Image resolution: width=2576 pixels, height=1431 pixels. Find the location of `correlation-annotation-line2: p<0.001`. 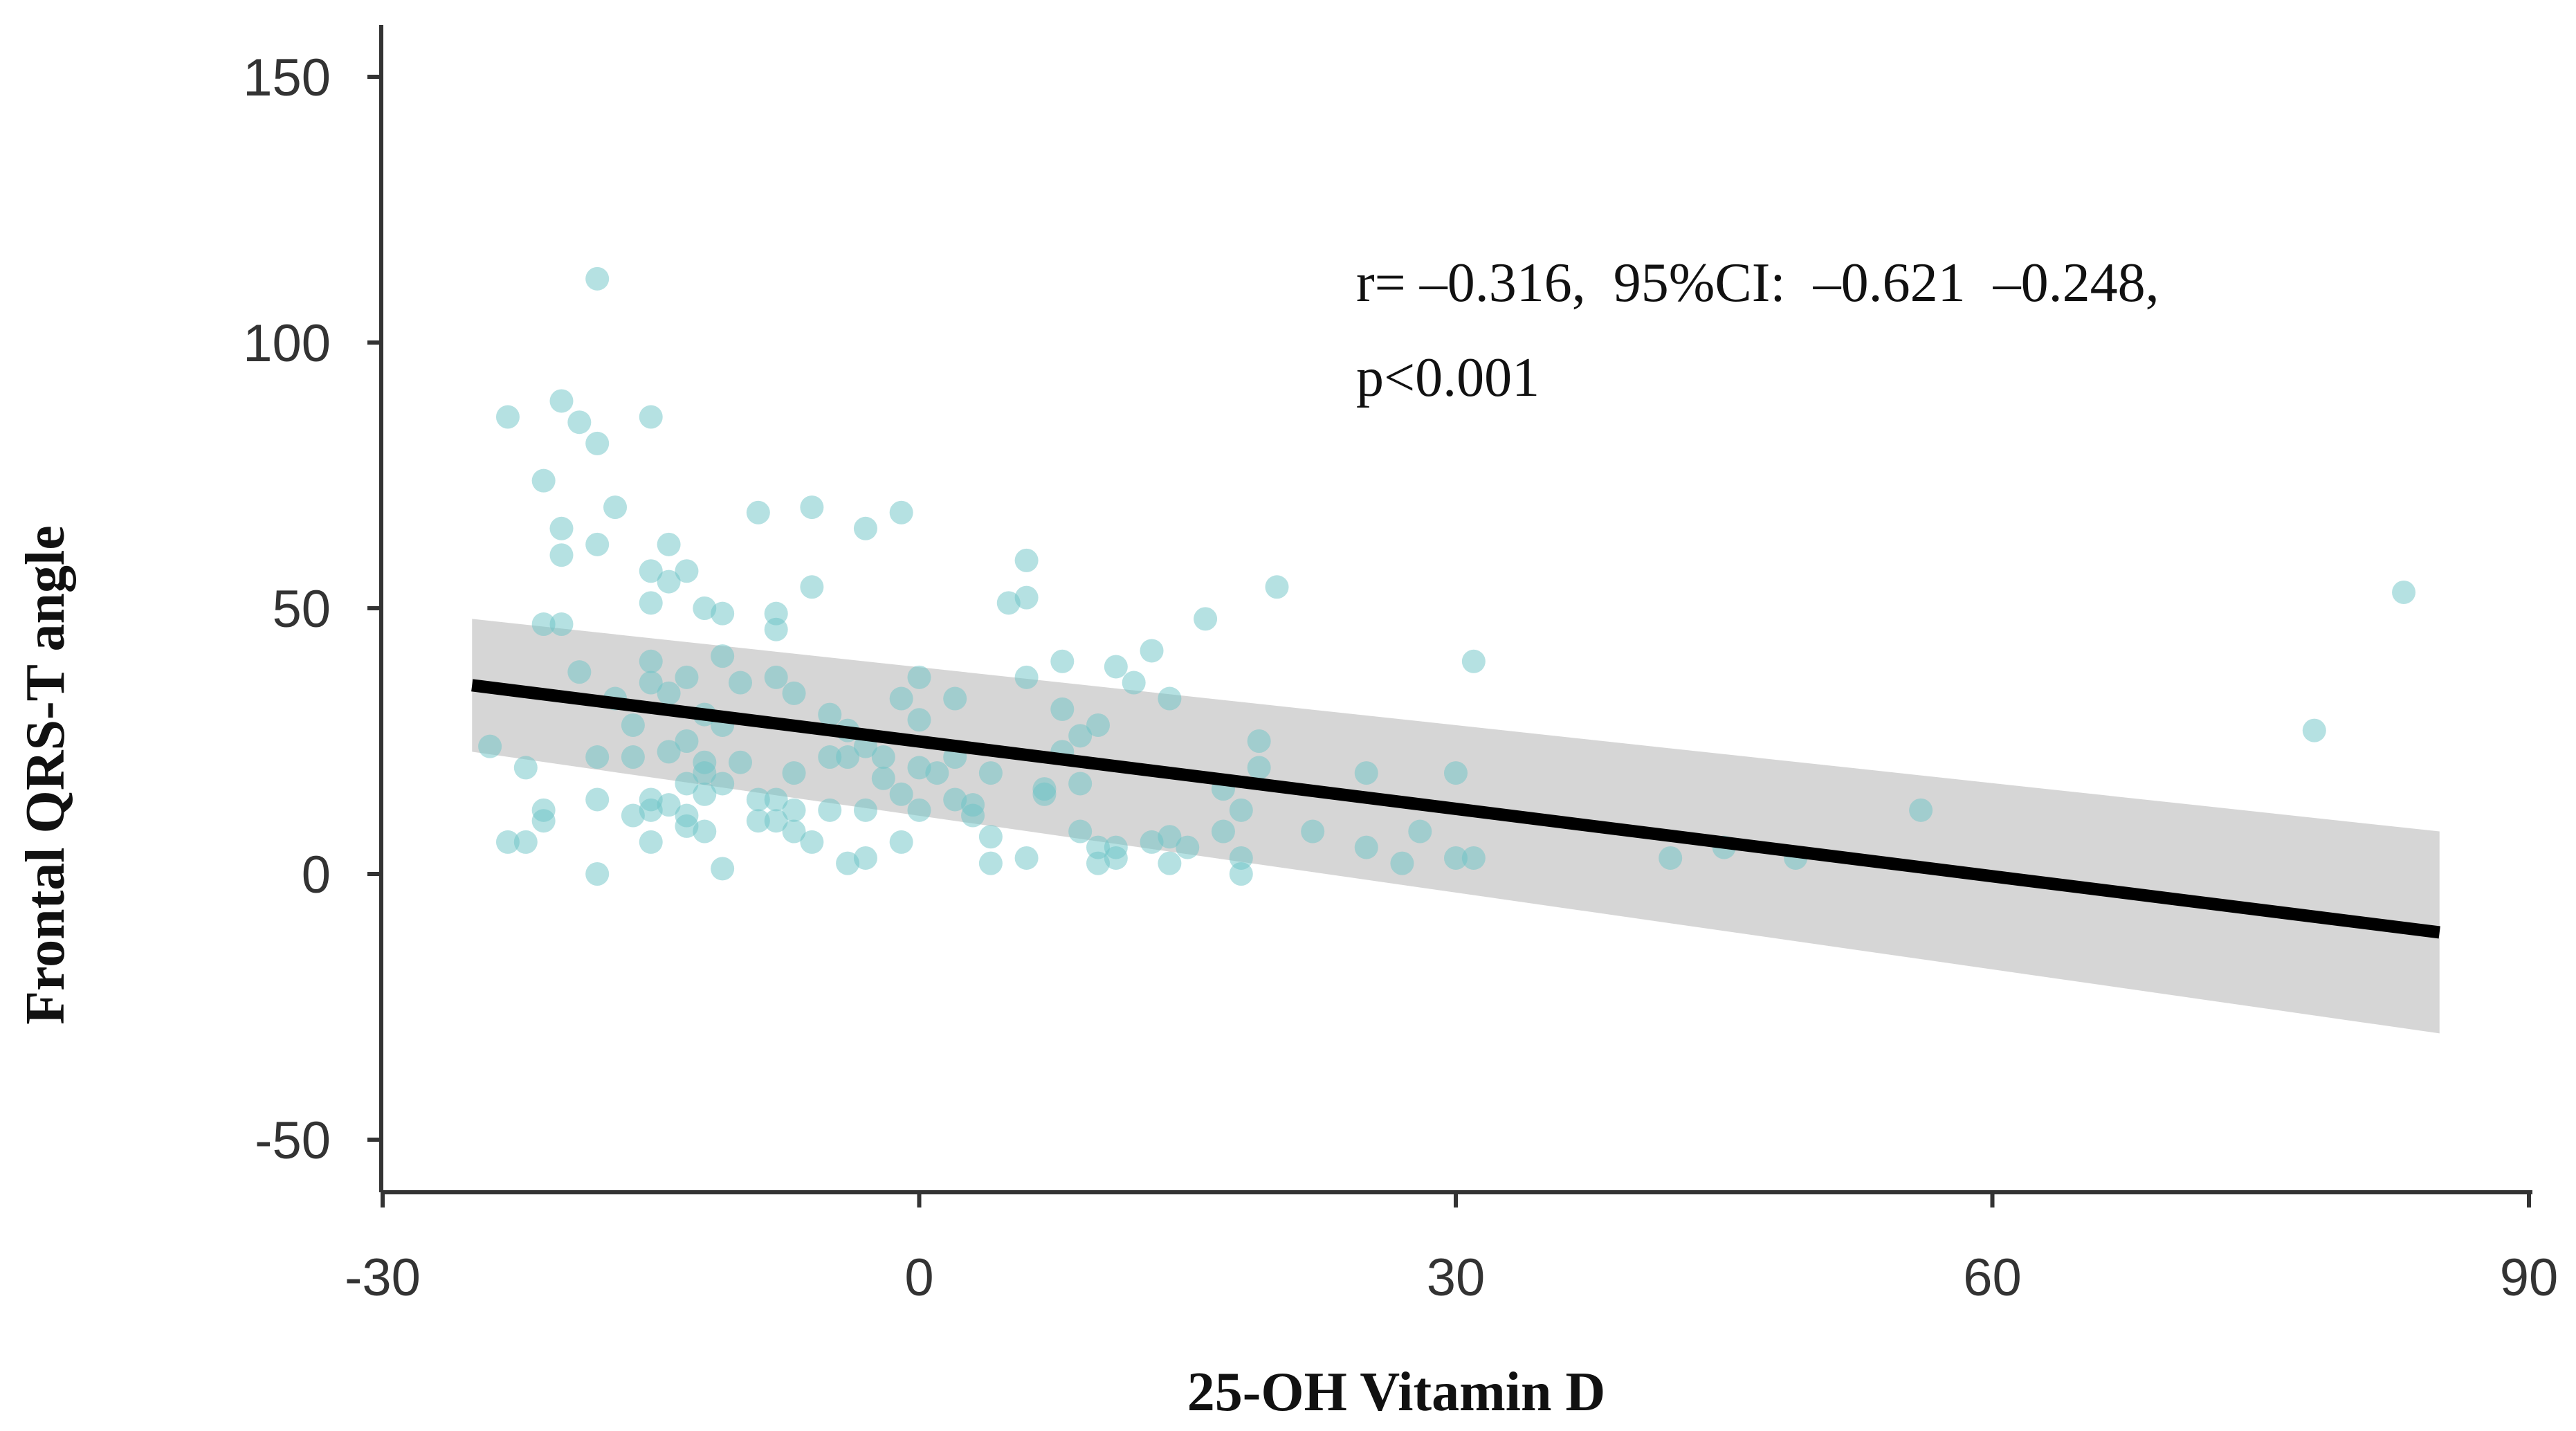

correlation-annotation-line2: p<0.001 is located at coordinates (1448, 377).